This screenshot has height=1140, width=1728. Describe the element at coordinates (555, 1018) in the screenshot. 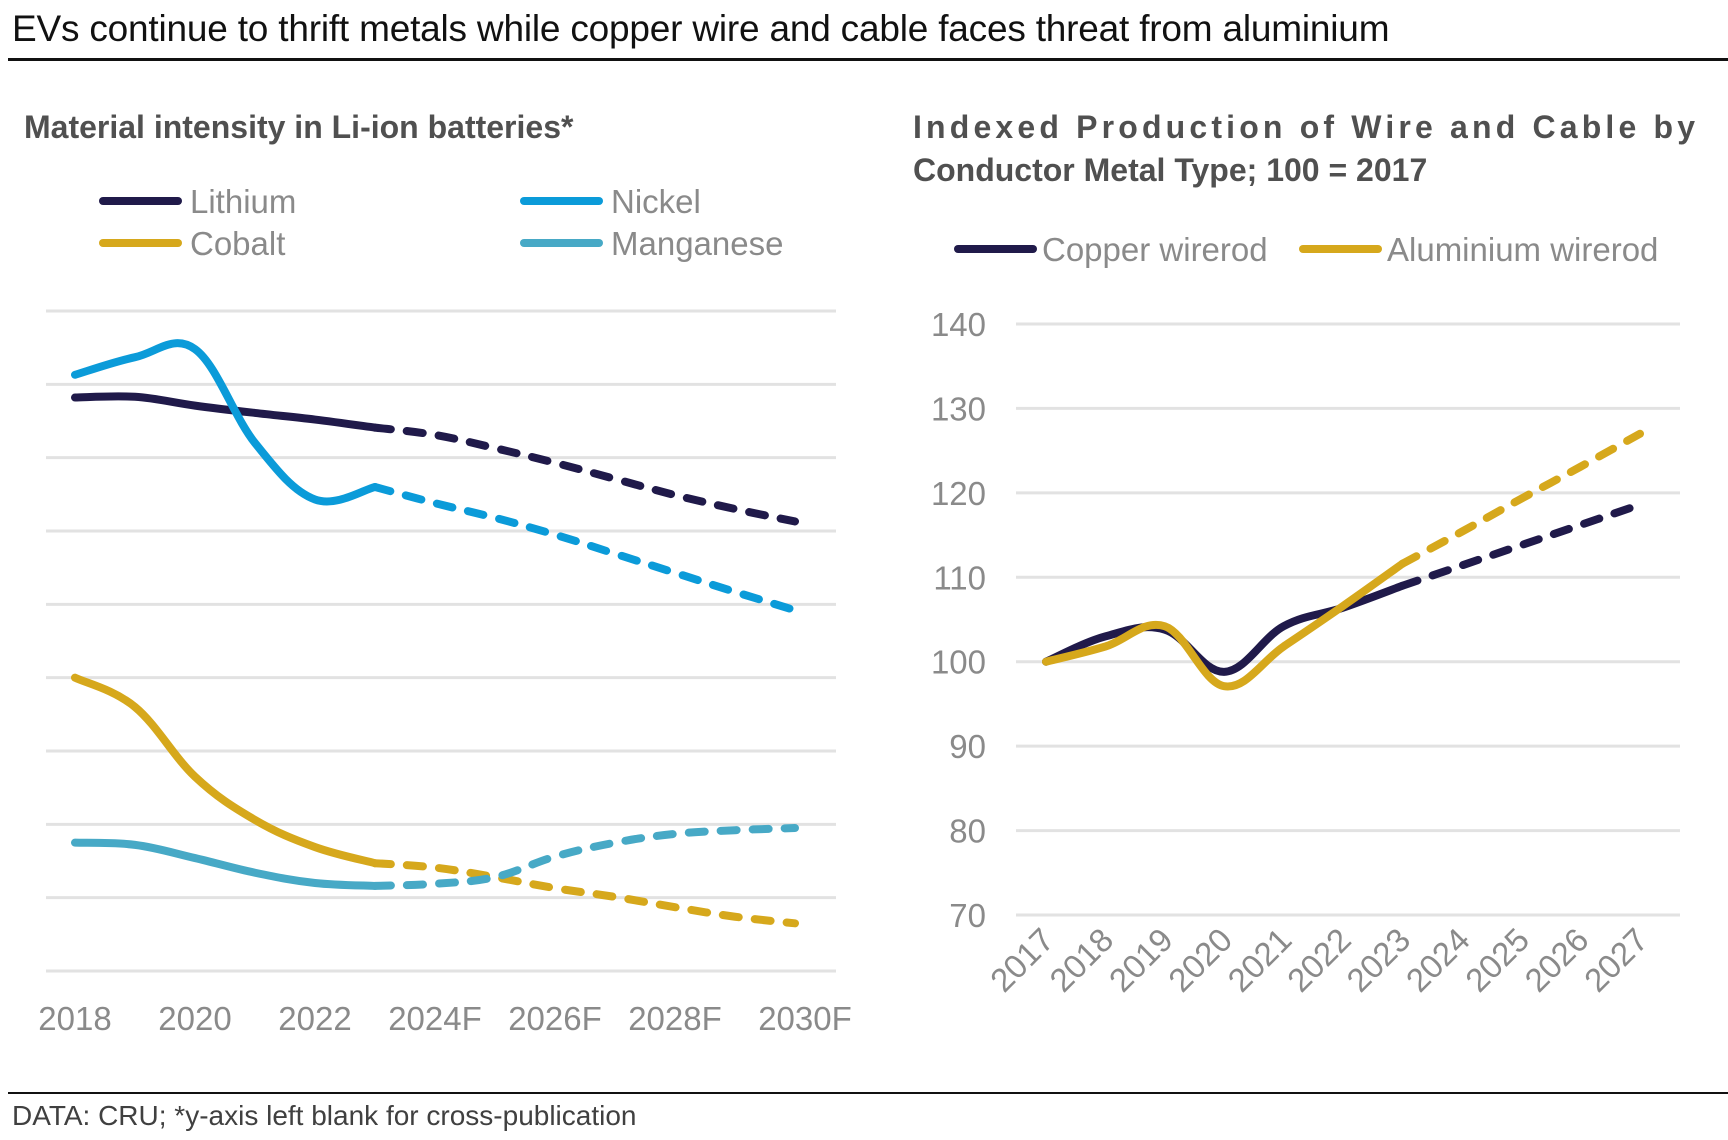

I see `left-x-tick-label: 2026F` at that location.